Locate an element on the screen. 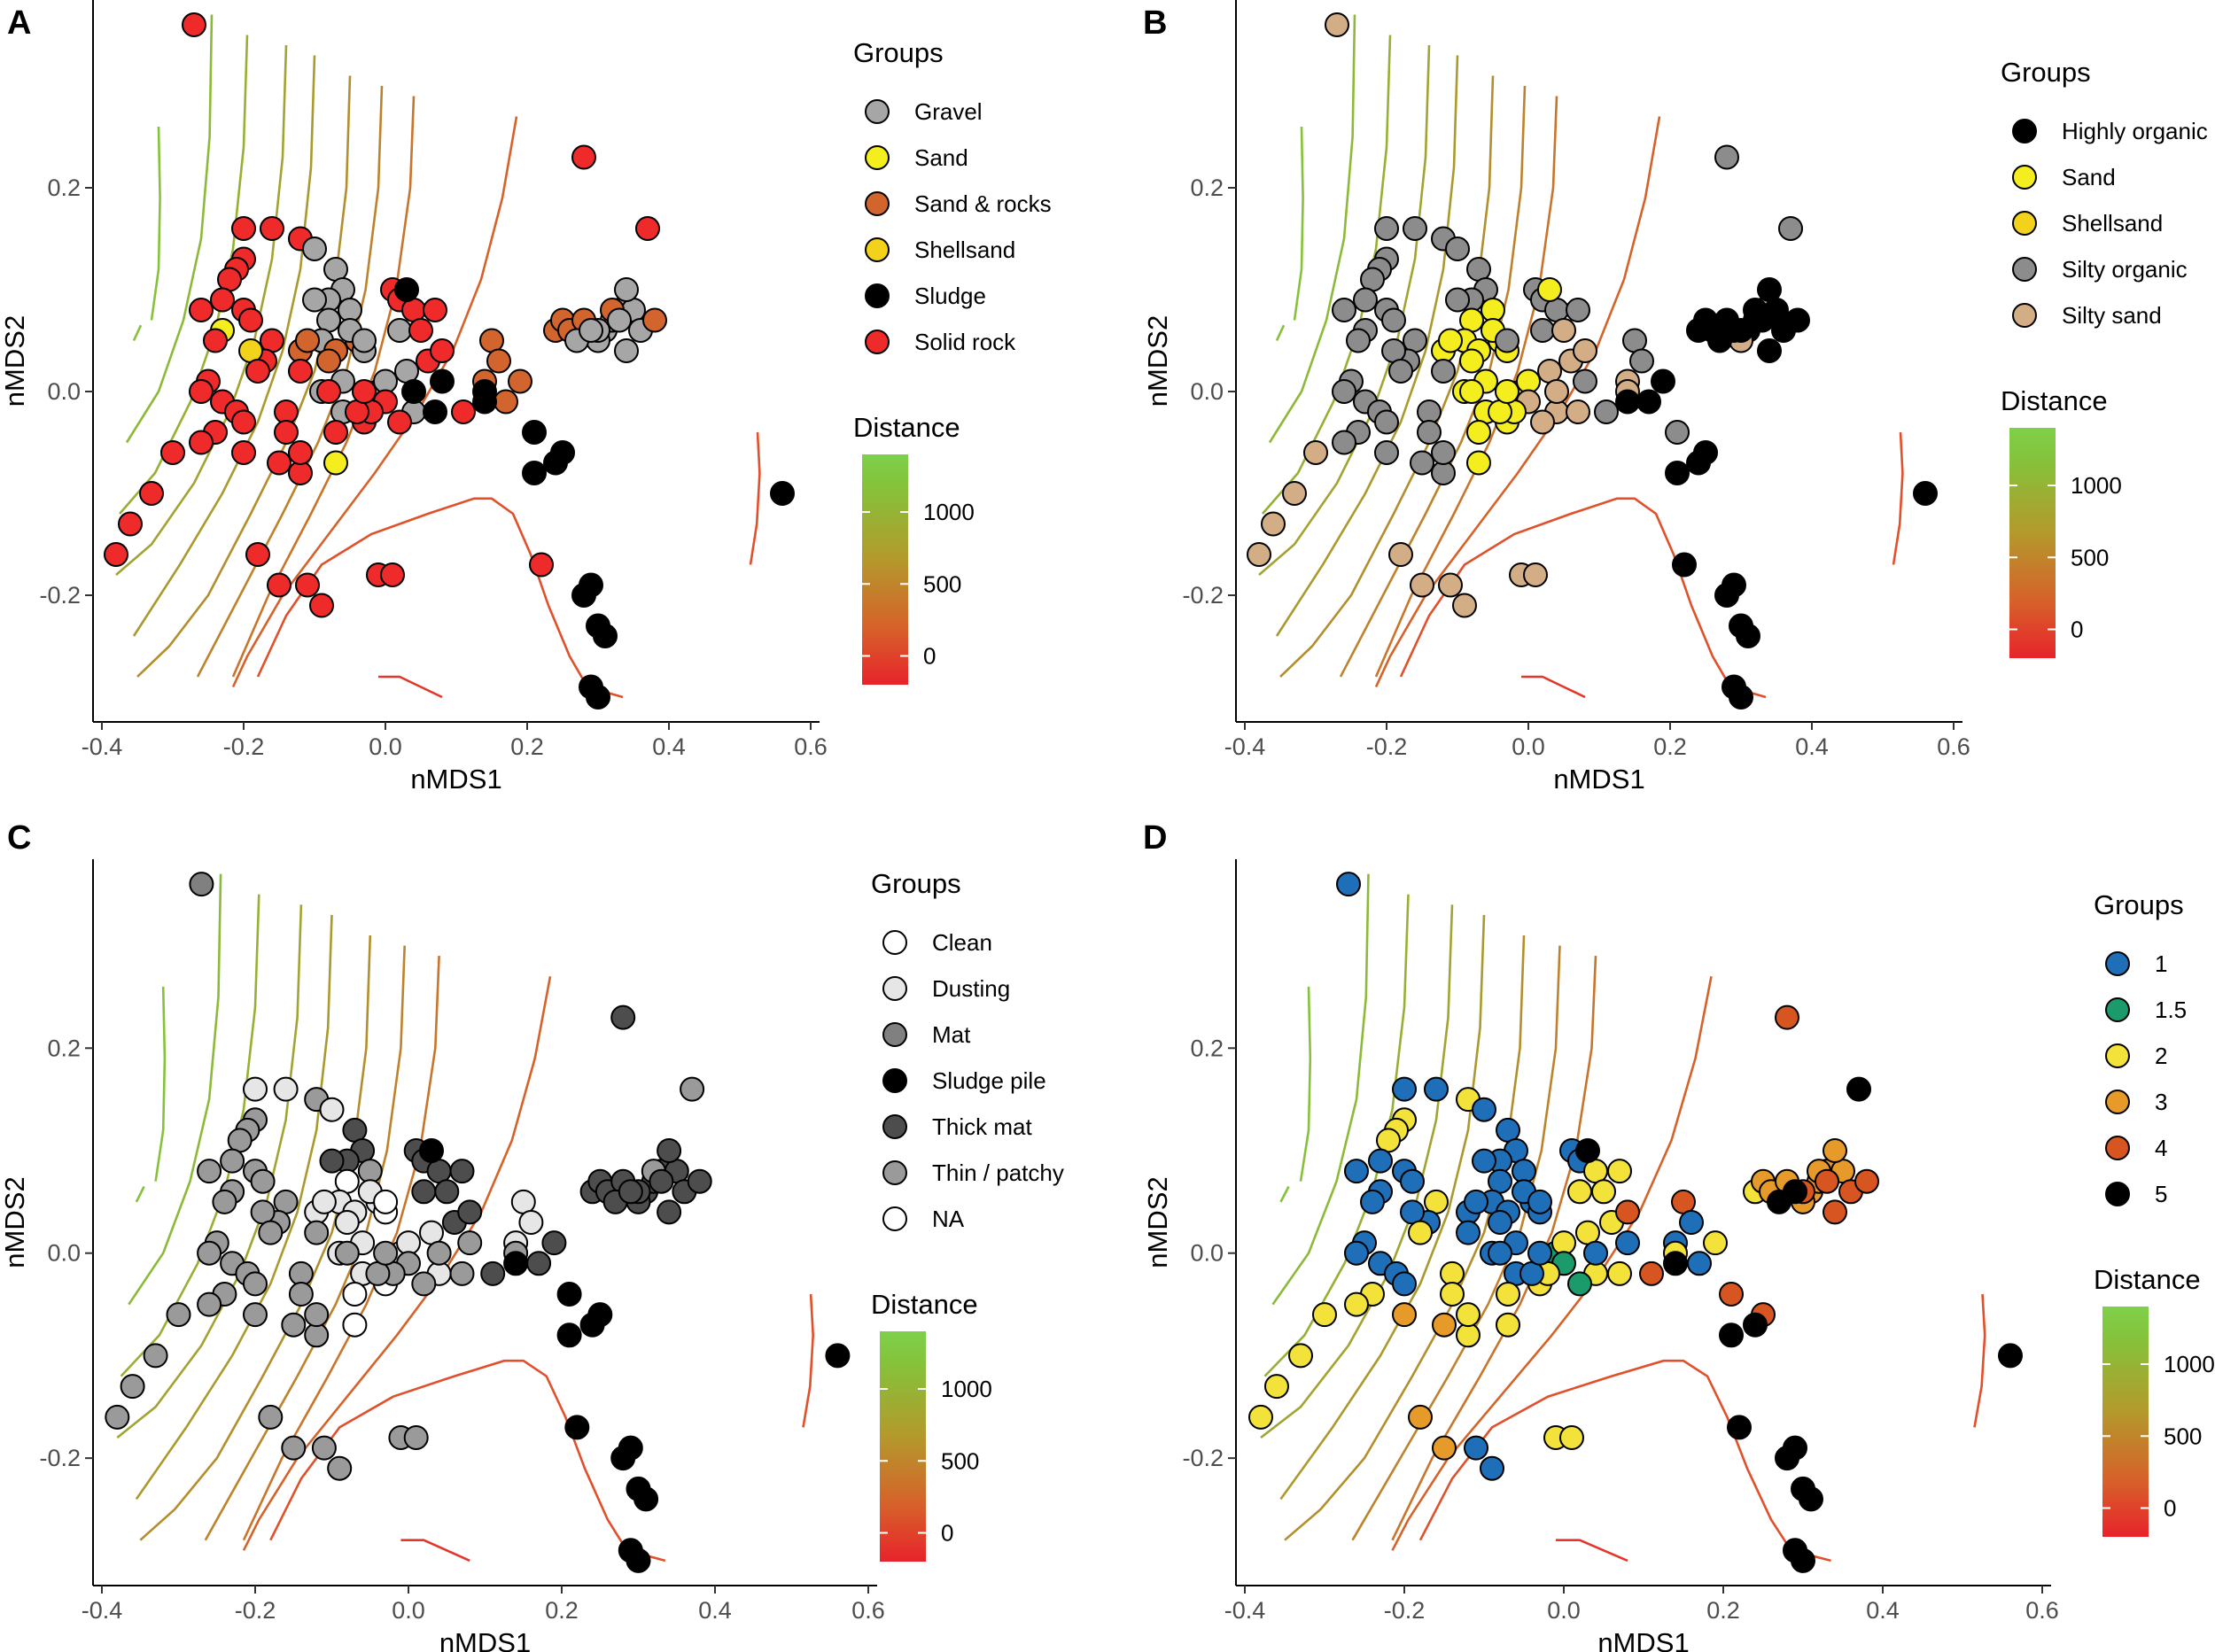  colorbar-tick-label: 500 is located at coordinates (960, 1460).